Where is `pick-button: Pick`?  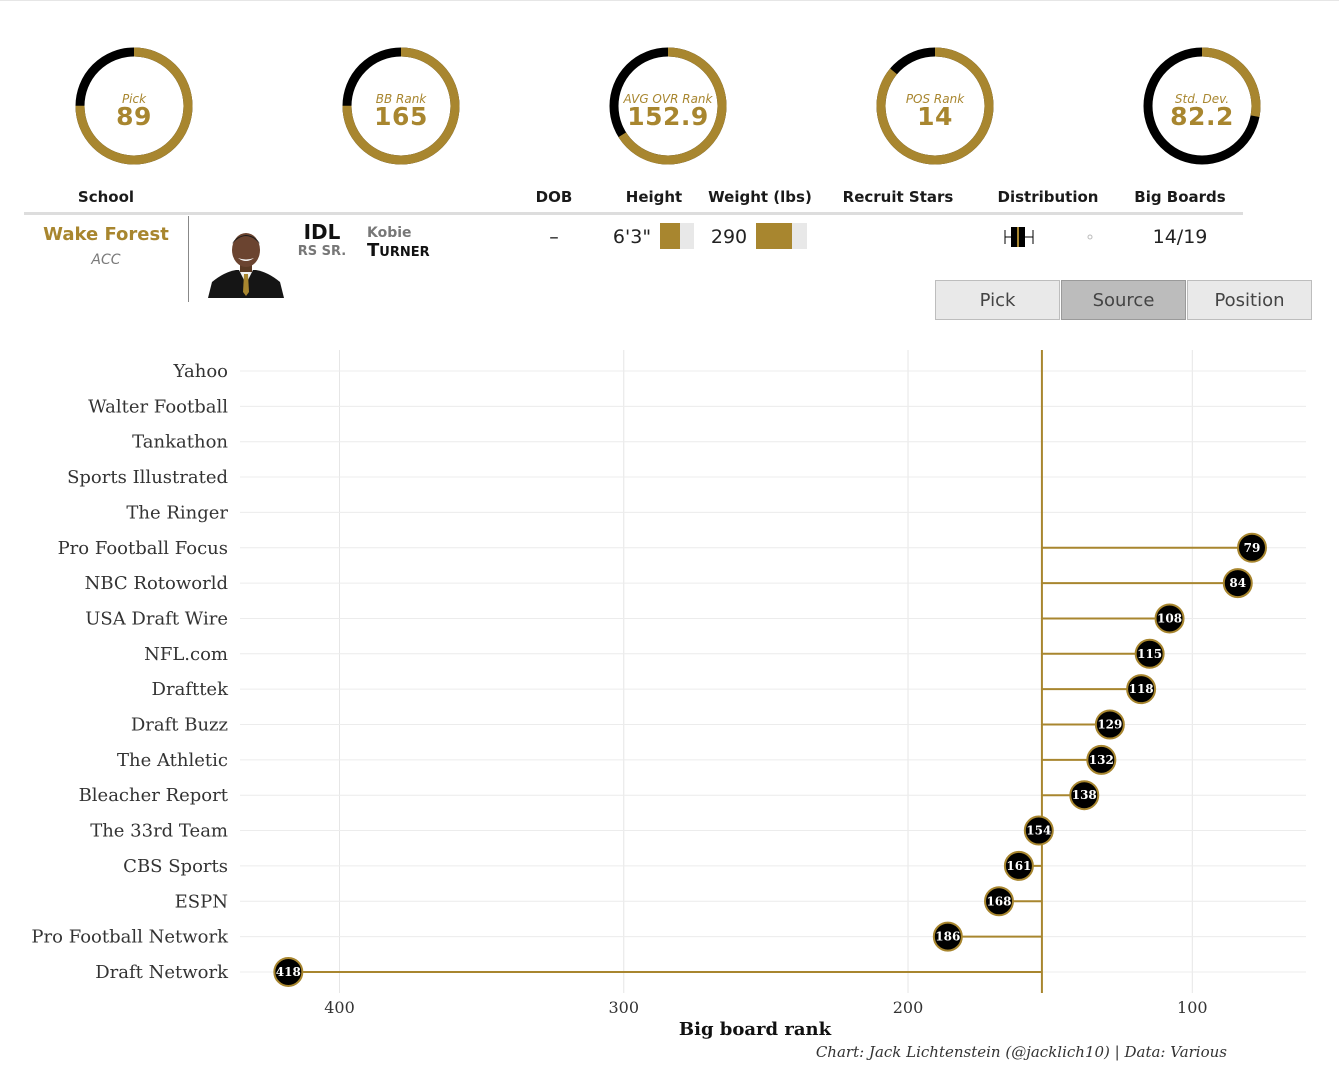 pick-button: Pick is located at coordinates (997, 300).